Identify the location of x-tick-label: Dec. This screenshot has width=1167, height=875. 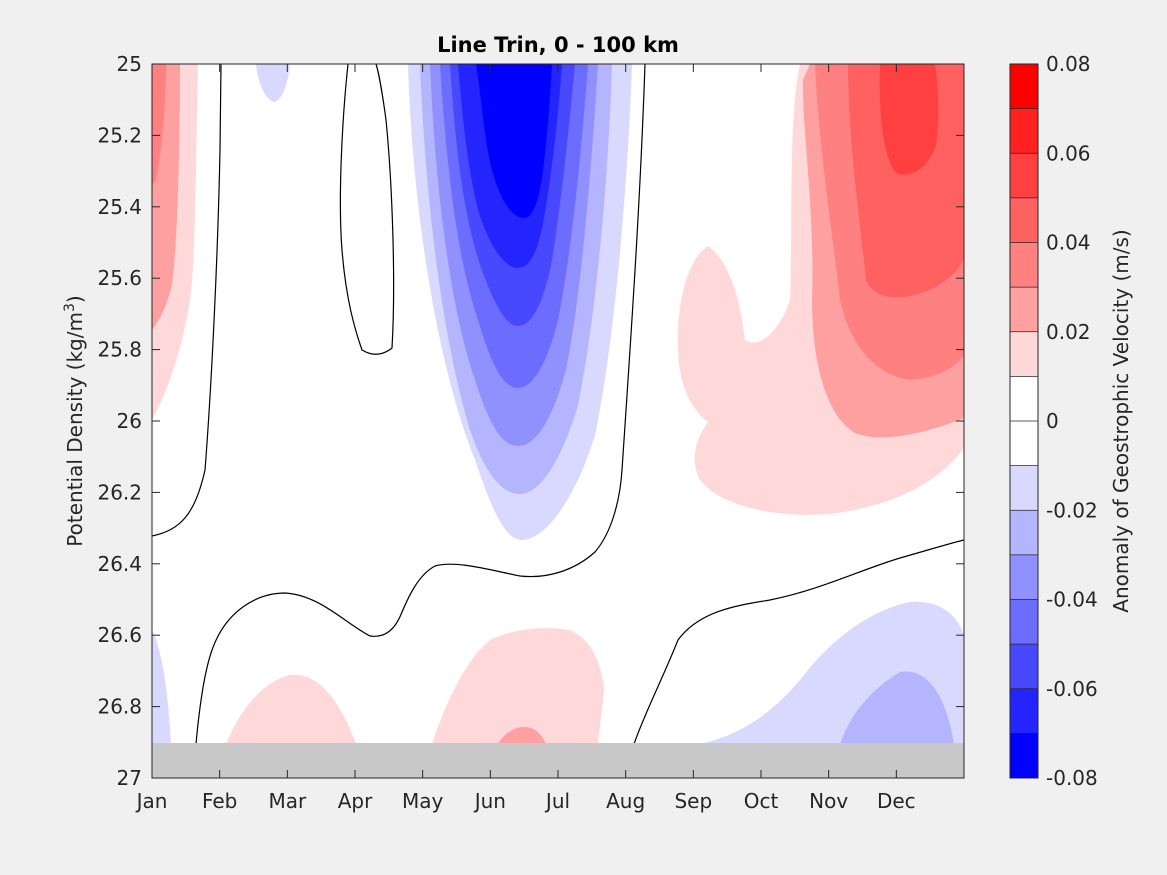
(896, 801).